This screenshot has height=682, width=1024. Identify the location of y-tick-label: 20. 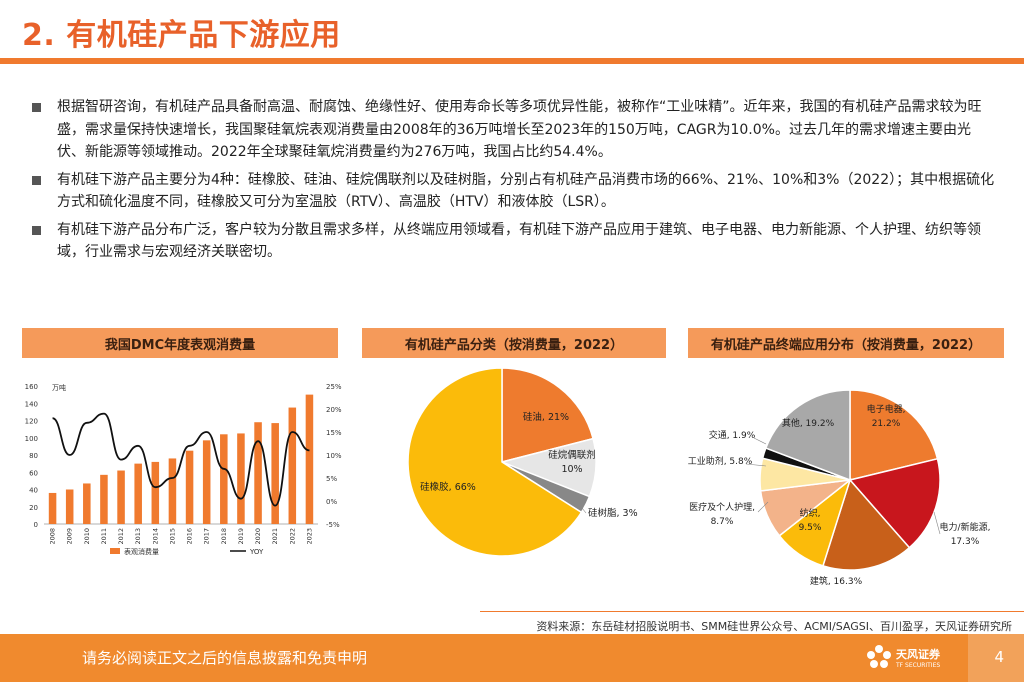
(33, 508).